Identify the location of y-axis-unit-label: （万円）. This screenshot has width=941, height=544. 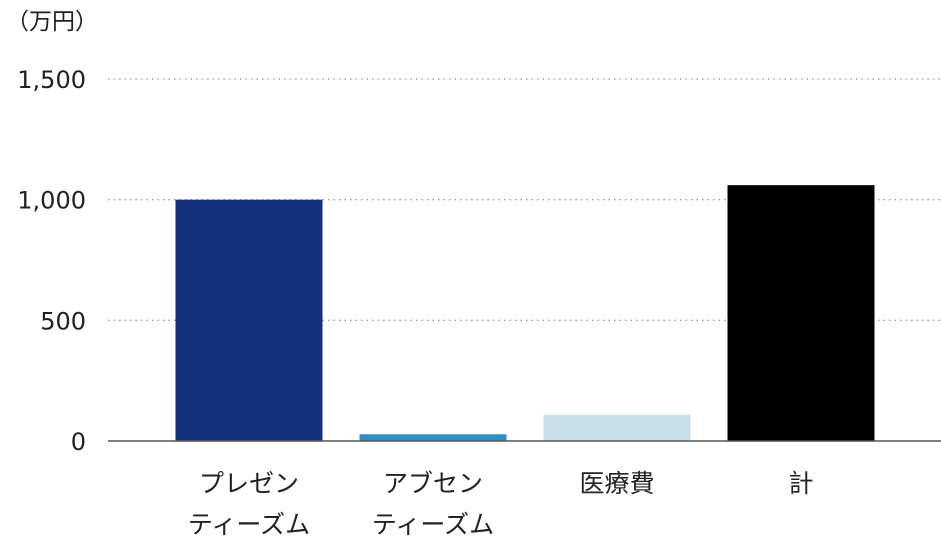
(52, 22).